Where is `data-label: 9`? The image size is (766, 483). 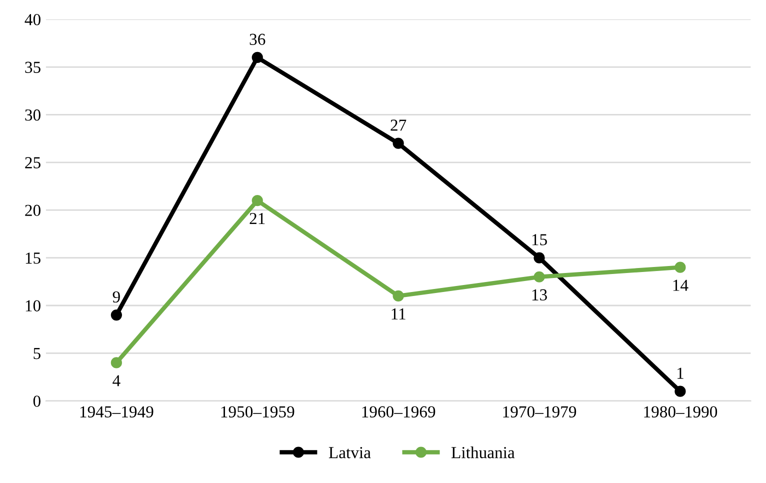 data-label: 9 is located at coordinates (116, 297).